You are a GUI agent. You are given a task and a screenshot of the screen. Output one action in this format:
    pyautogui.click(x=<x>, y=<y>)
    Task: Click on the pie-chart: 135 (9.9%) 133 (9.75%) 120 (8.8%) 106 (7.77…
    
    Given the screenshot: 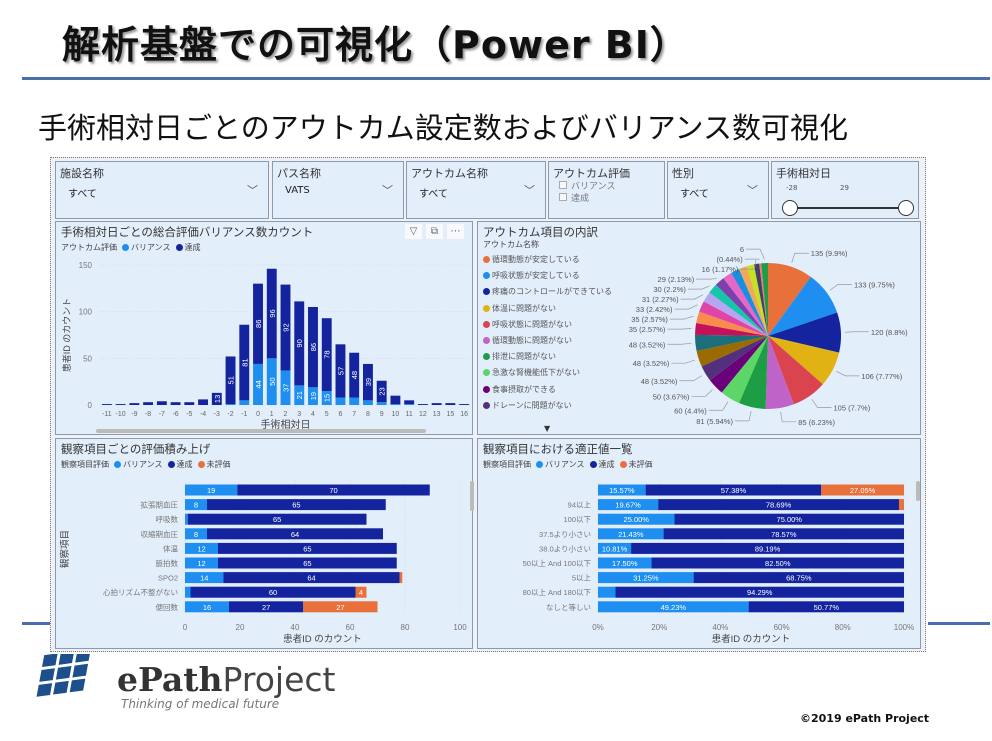 What is the action you would take?
    pyautogui.click(x=768, y=336)
    